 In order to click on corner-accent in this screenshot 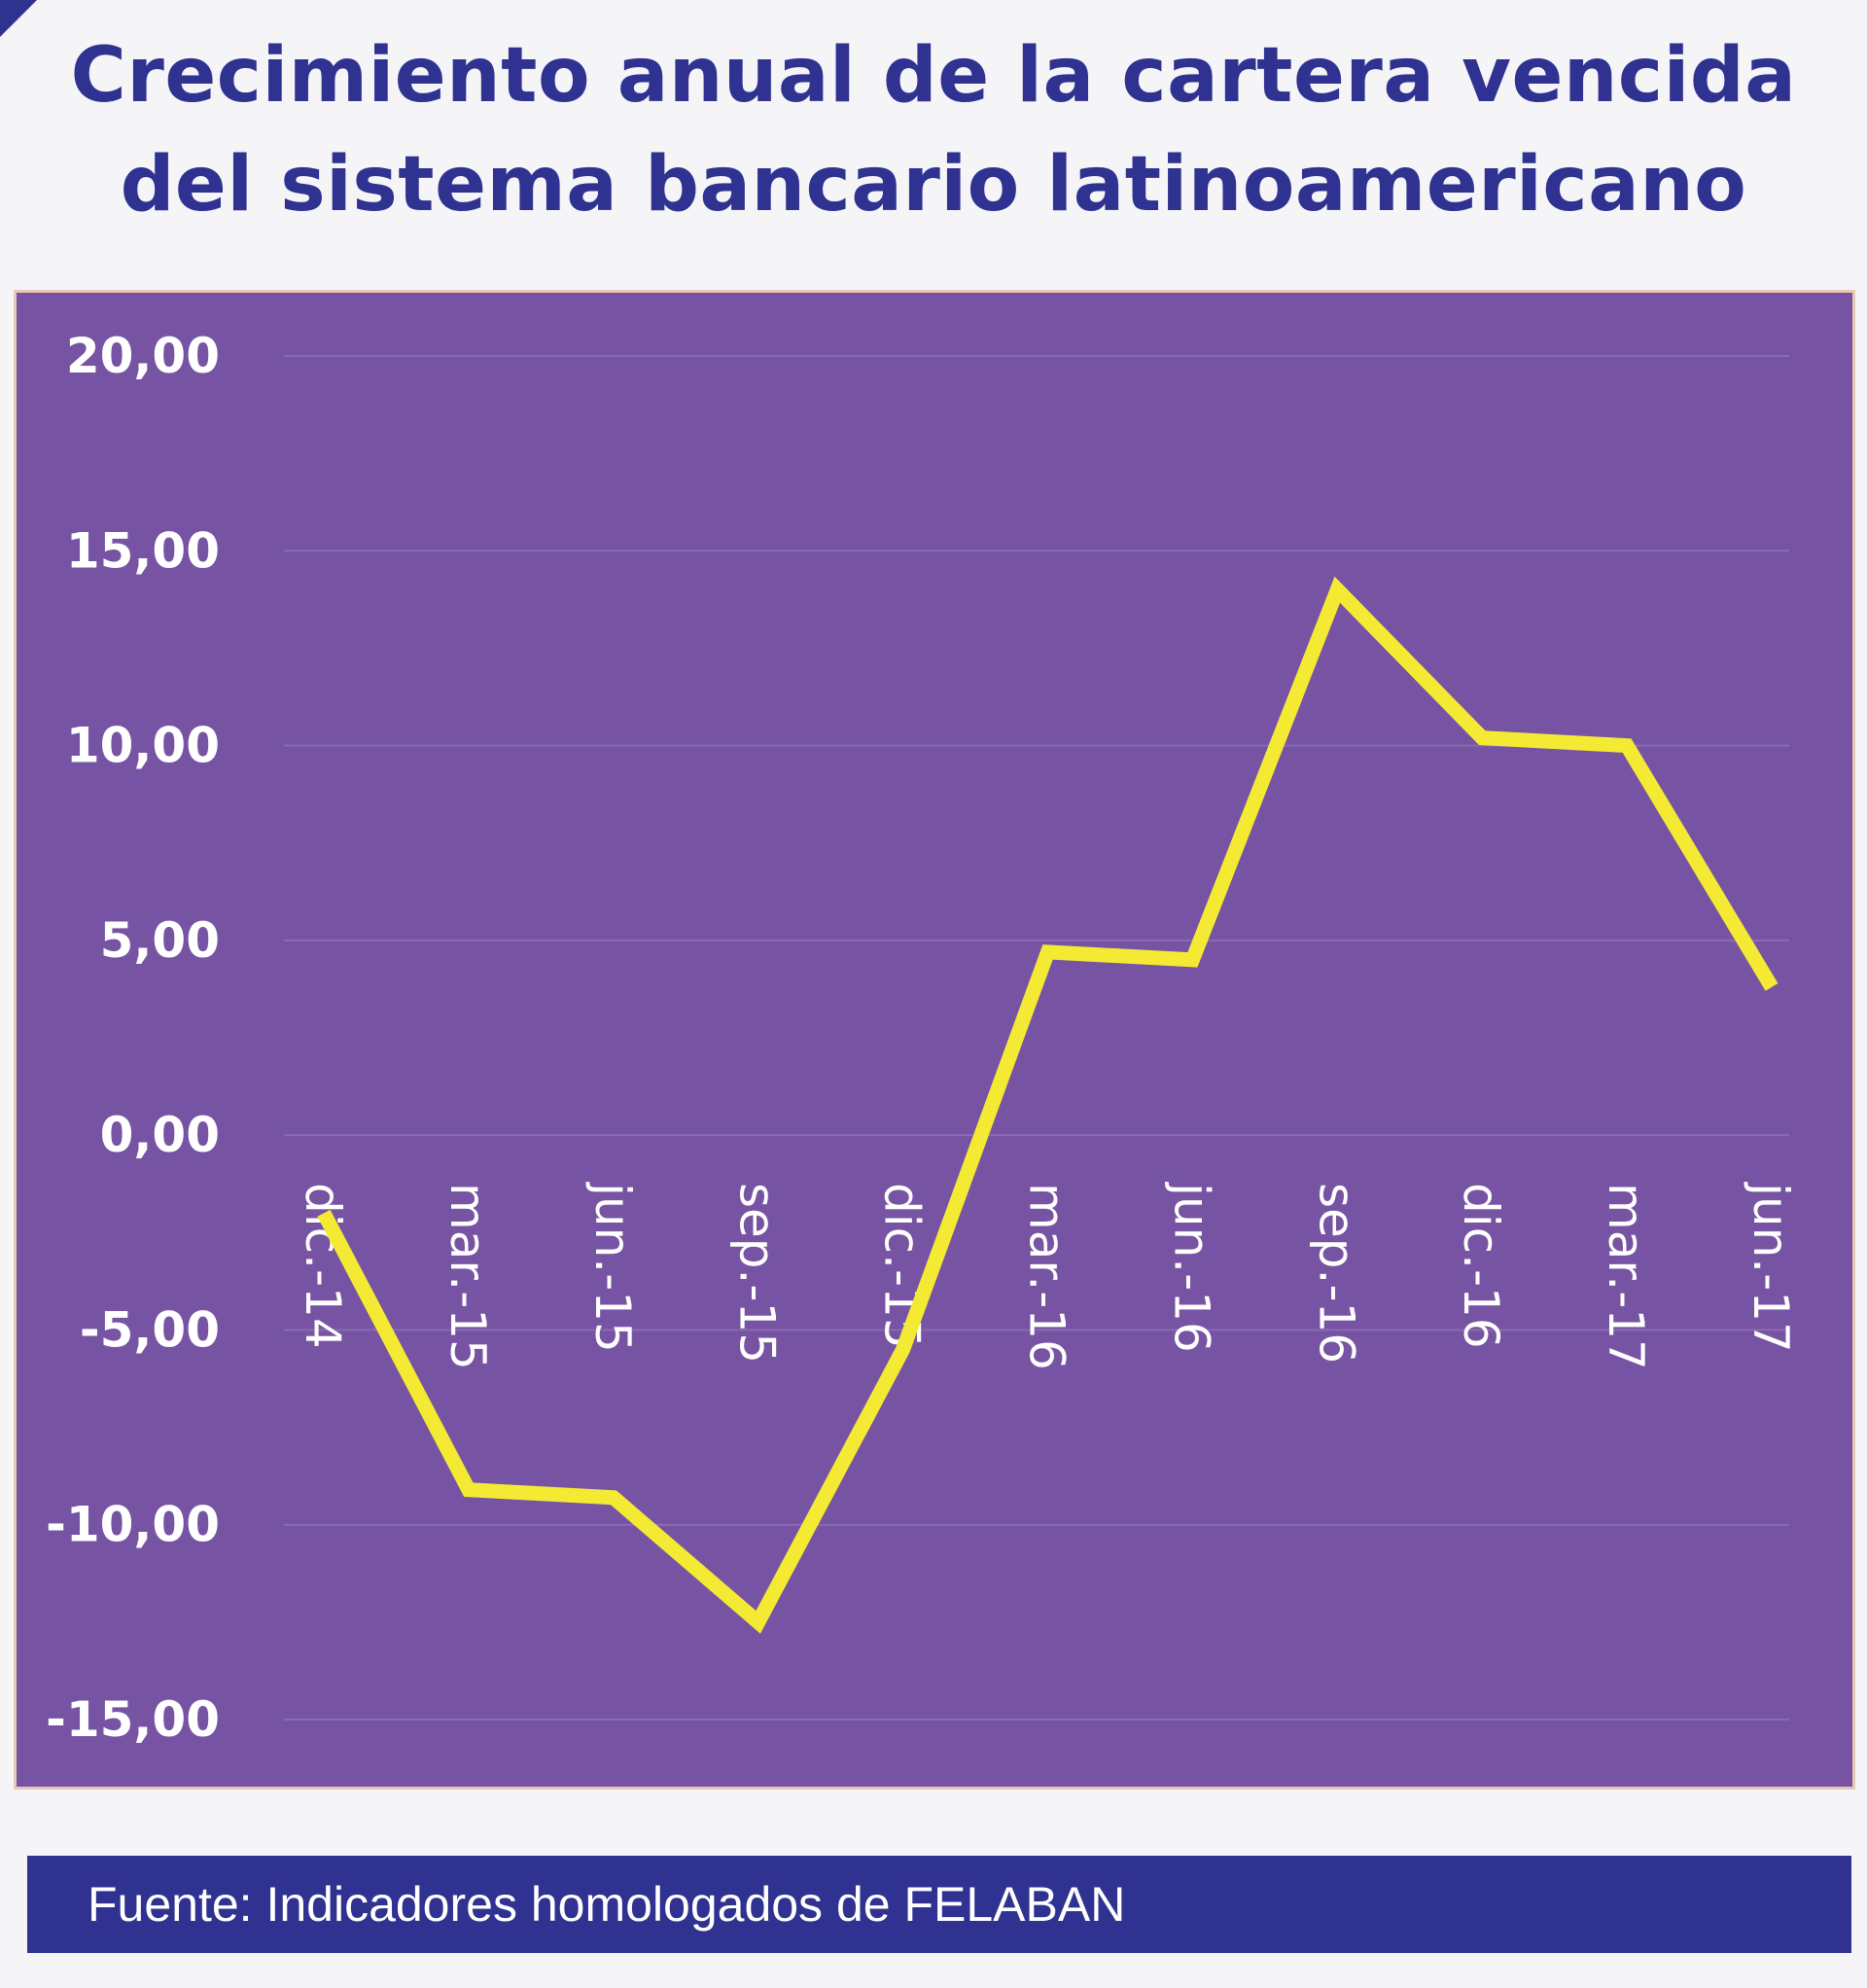, I will do `click(18, 18)`.